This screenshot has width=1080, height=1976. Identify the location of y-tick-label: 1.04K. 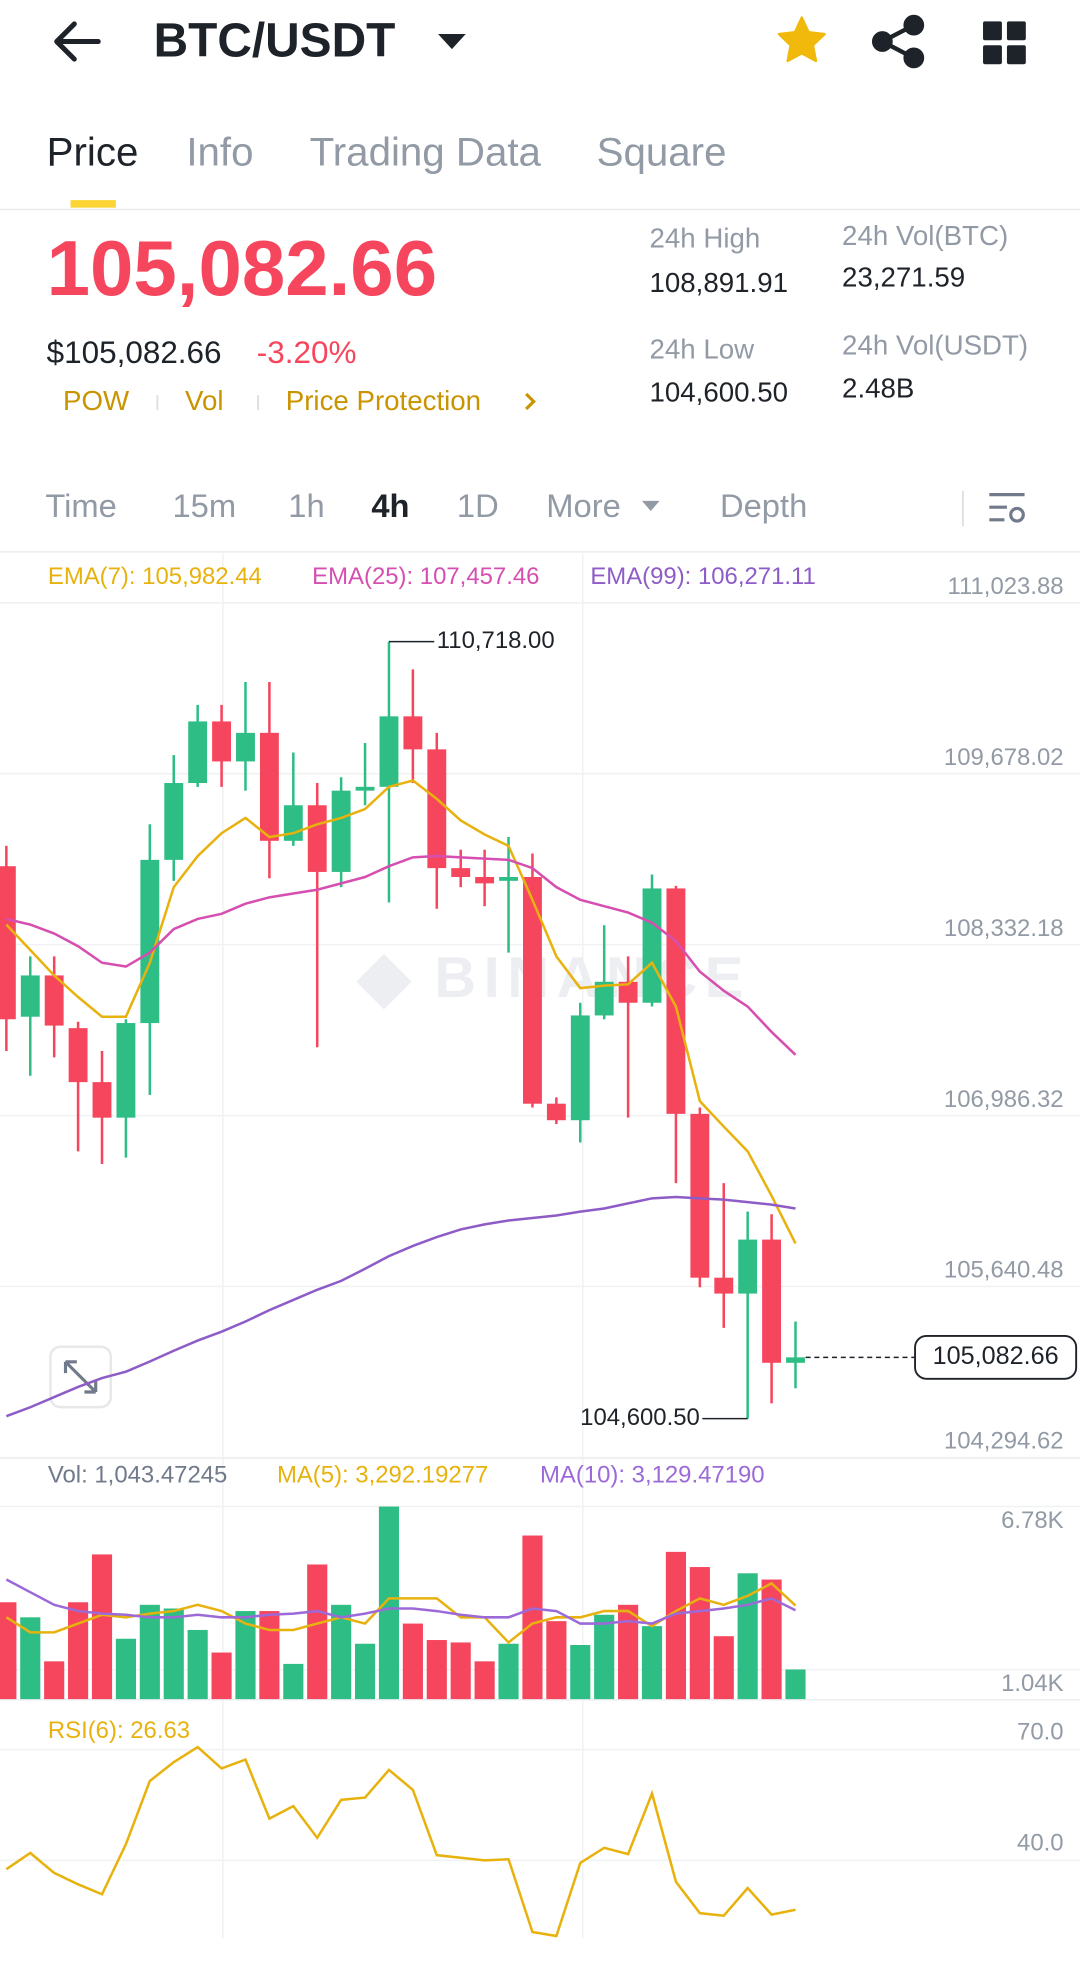
(1032, 1683).